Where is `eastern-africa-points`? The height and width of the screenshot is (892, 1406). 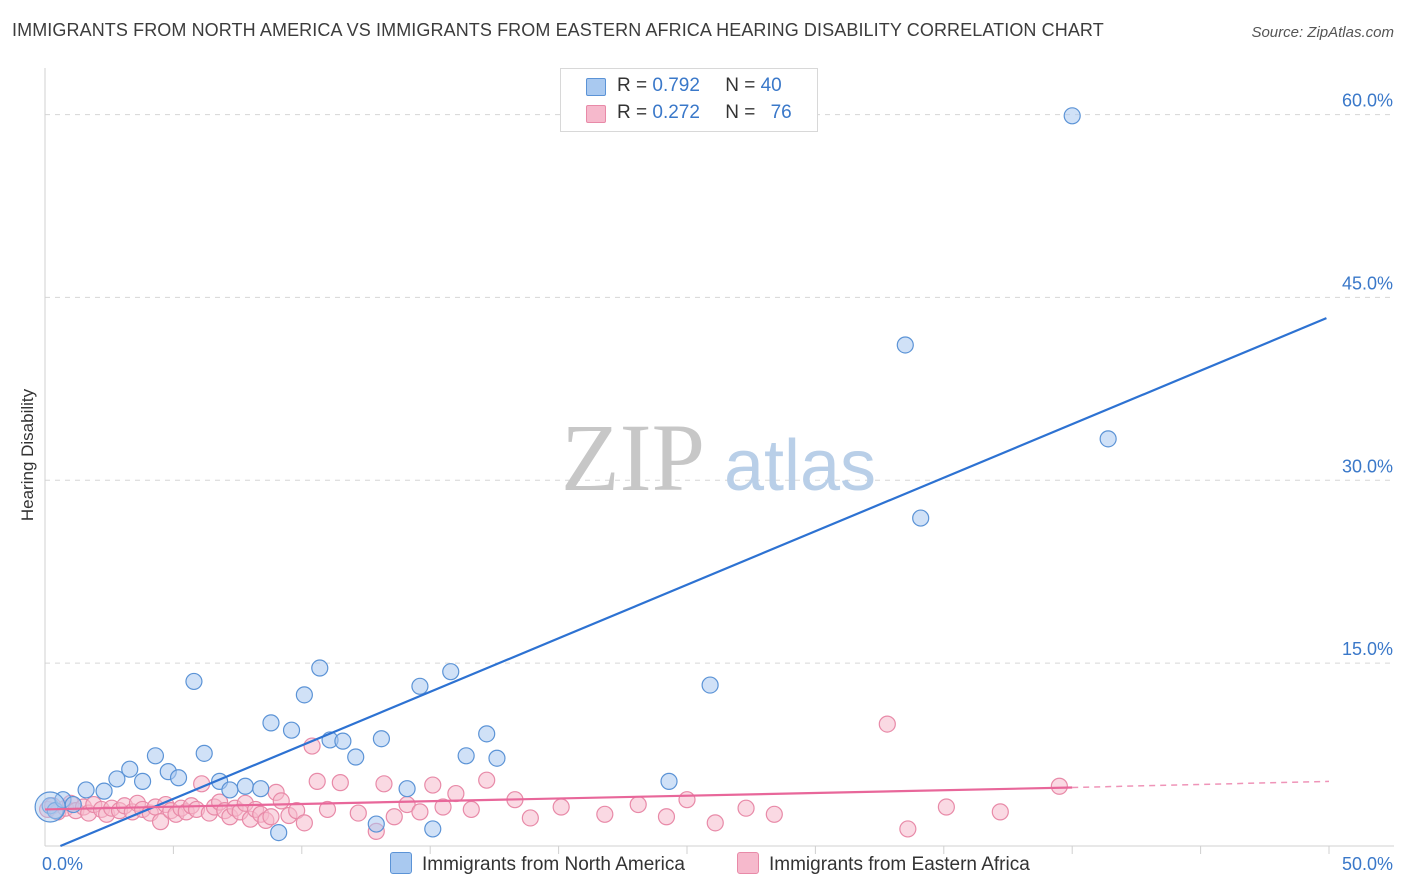
eastern-africa-points is located at coordinates (553, 777).